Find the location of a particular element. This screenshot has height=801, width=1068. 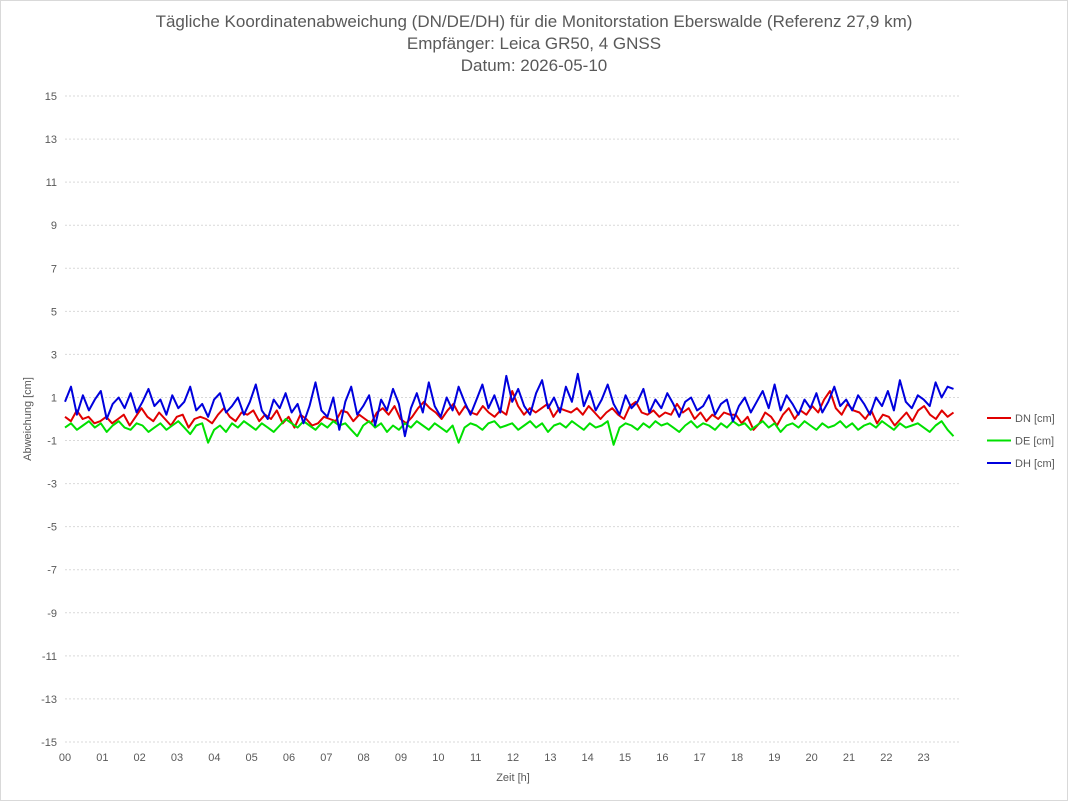

x-tick-label: 21 is located at coordinates (849, 758).